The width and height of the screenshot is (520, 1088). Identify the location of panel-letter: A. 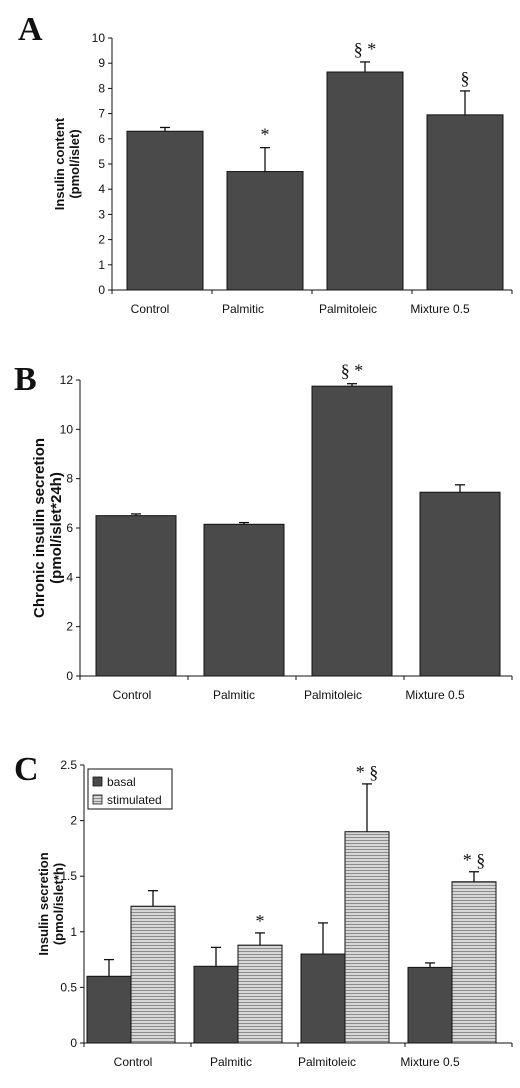
(30, 29).